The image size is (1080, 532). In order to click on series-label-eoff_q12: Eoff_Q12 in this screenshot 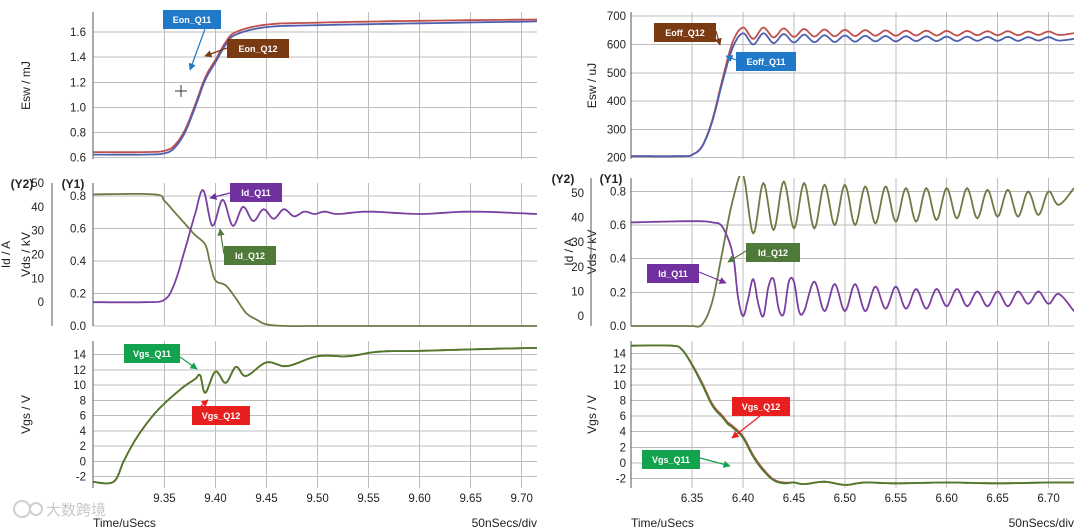, I will do `click(685, 32)`.